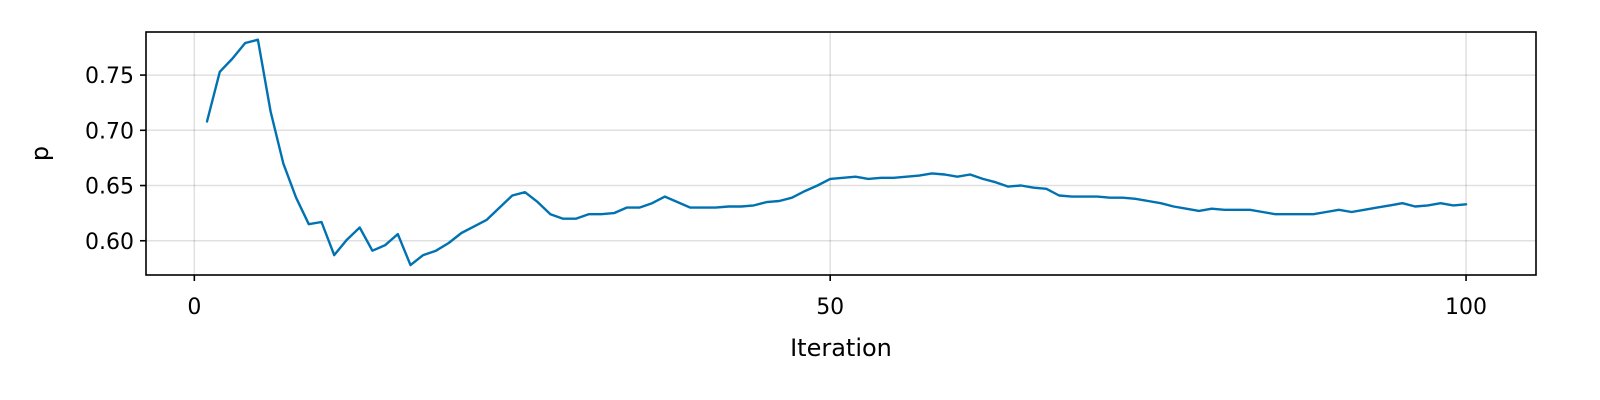 The width and height of the screenshot is (1600, 400). I want to click on y-tick-label: 0.65, so click(109, 187).